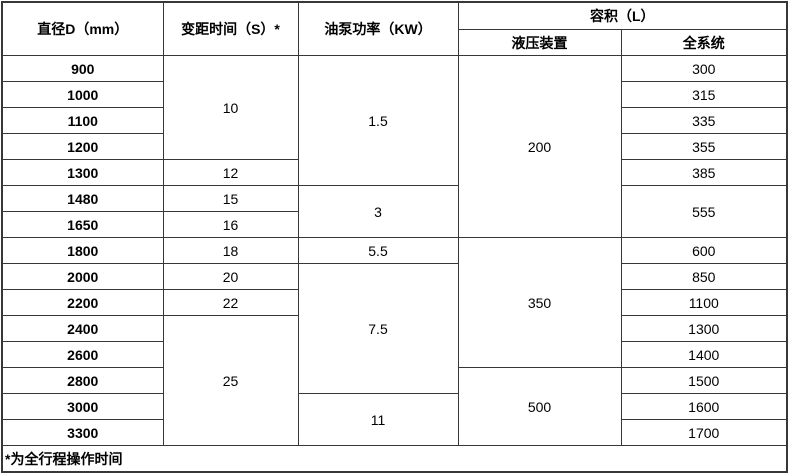 The width and height of the screenshot is (789, 476). I want to click on cell-pitch-time: 18, so click(230, 250).